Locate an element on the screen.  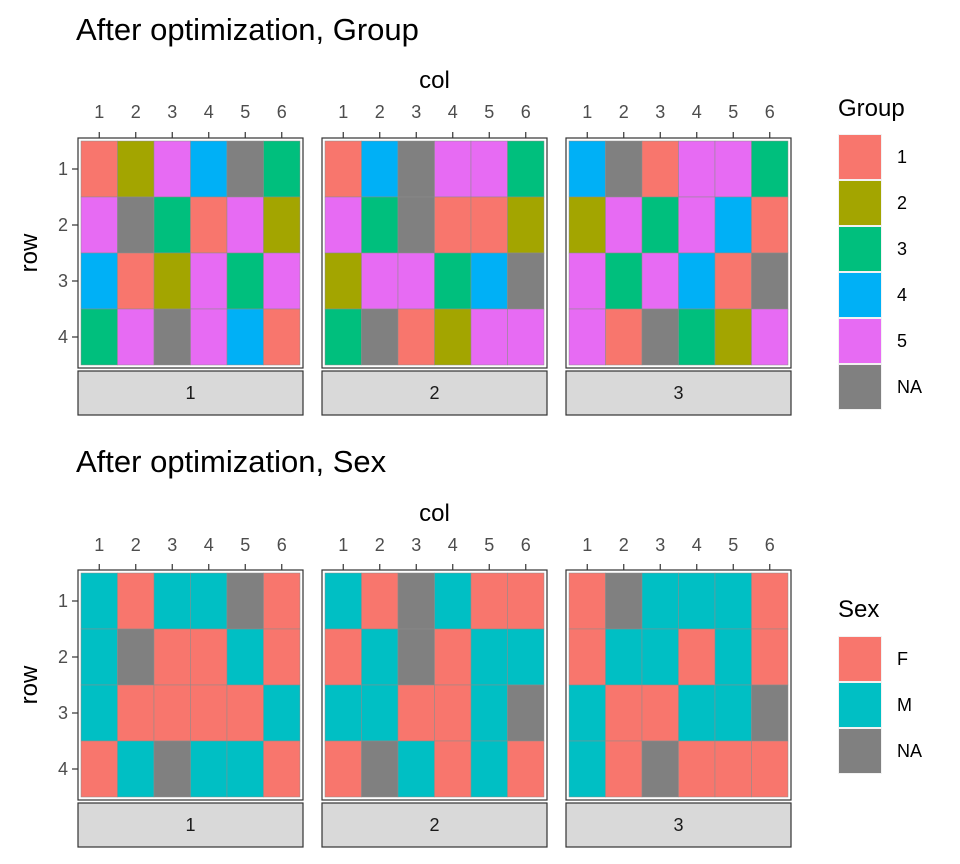
x-tick-label: 5 is located at coordinates (245, 112).